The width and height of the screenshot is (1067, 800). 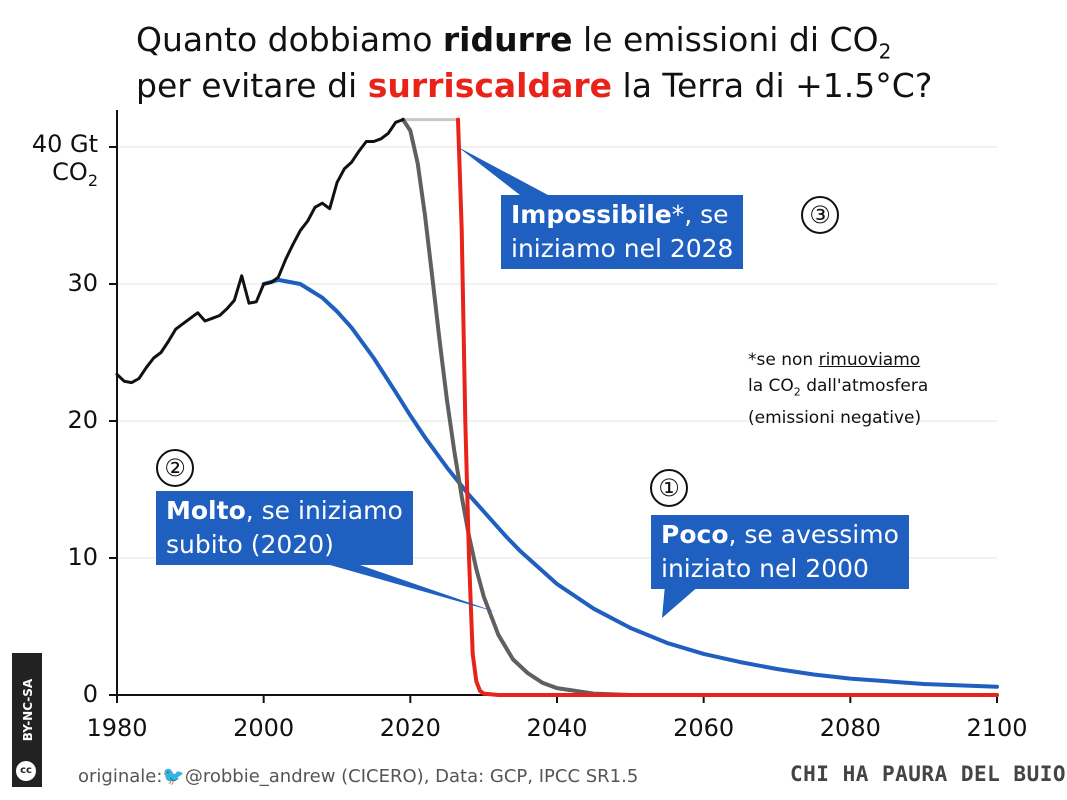 I want to click on y-tick-label-0: 0, so click(x=90, y=694).